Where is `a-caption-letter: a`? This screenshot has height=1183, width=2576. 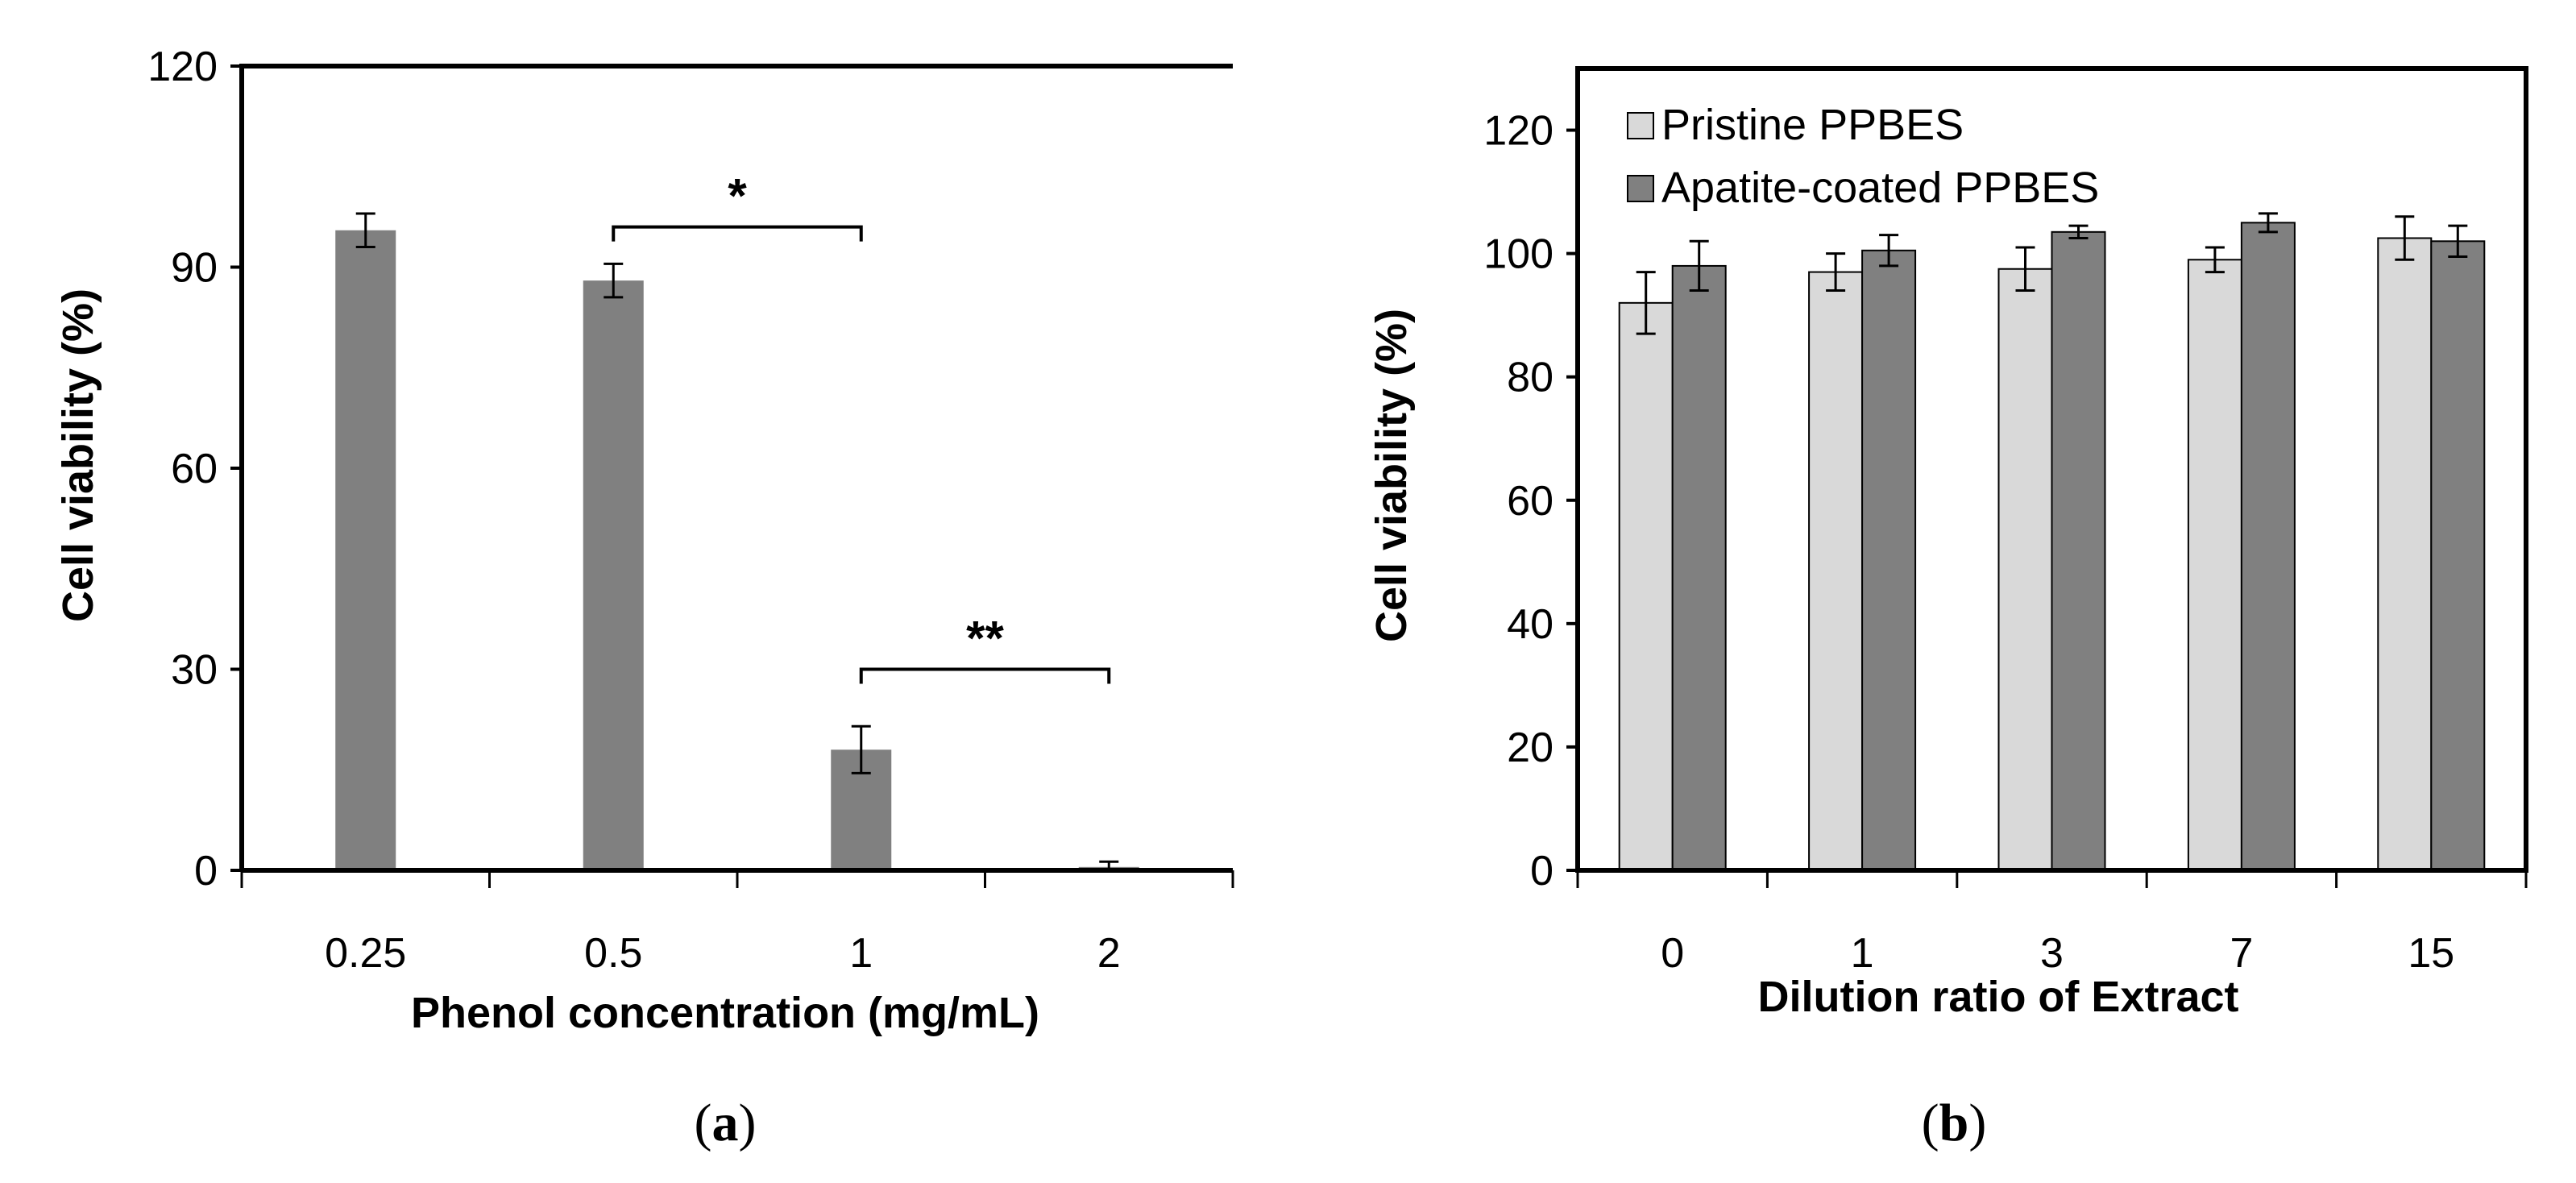 a-caption-letter: a is located at coordinates (725, 1123).